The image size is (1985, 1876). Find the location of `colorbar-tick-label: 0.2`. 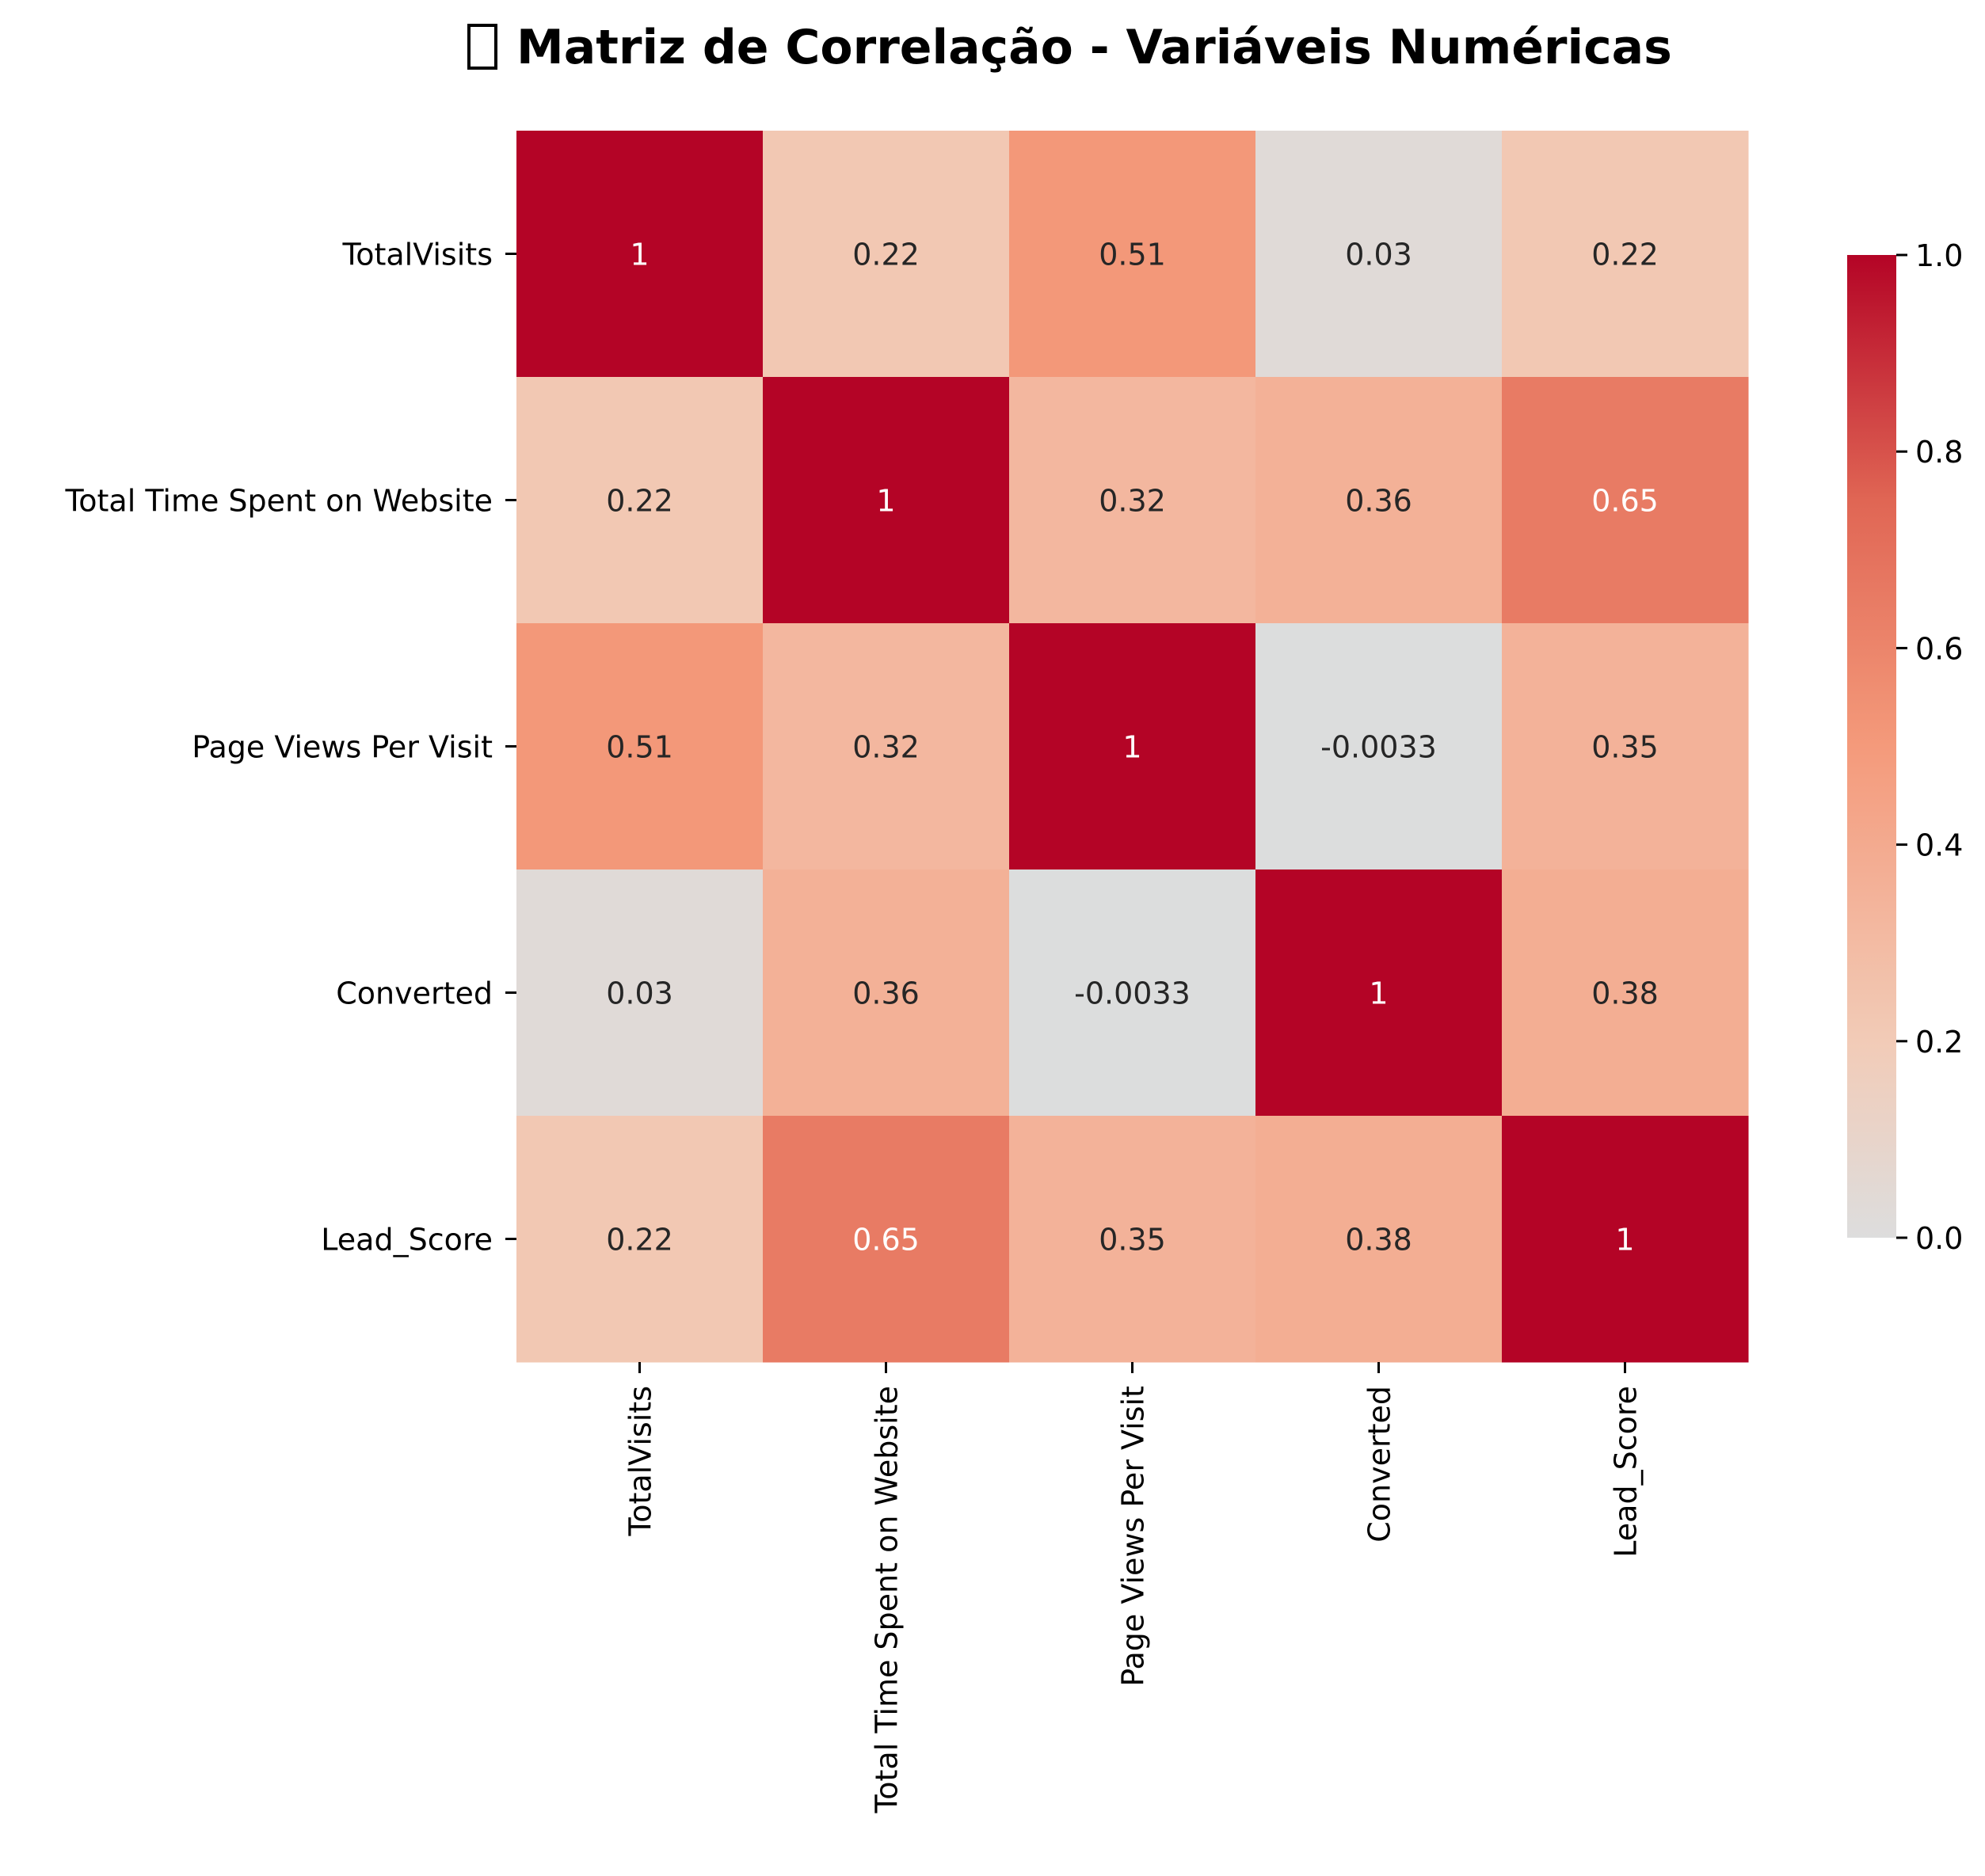

colorbar-tick-label: 0.2 is located at coordinates (1939, 1042).